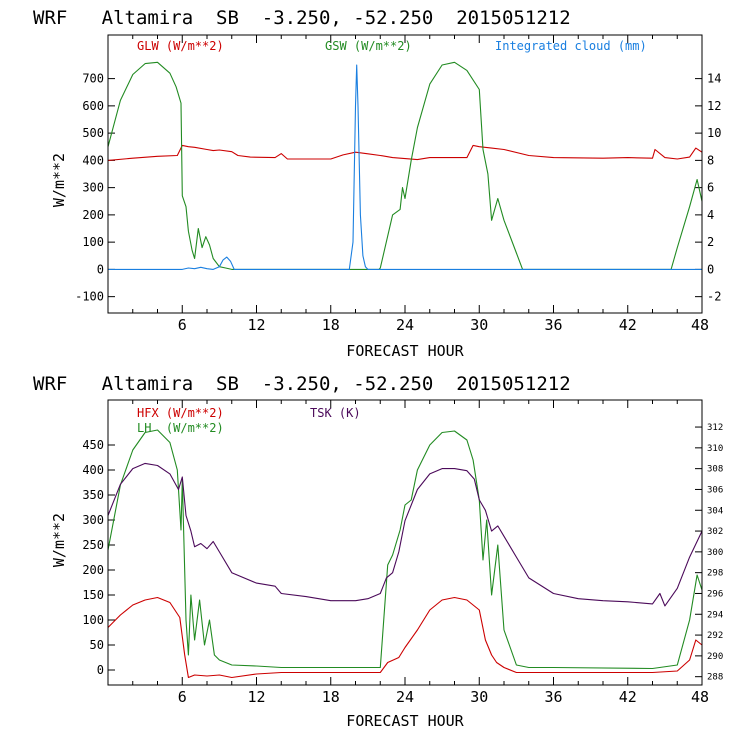  Describe the element at coordinates (715, 657) in the screenshot. I see `y2-tick-label: 290` at that location.